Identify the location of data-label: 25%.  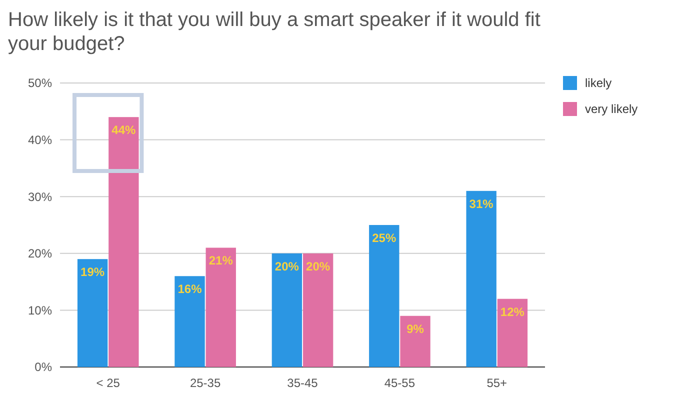
(384, 238).